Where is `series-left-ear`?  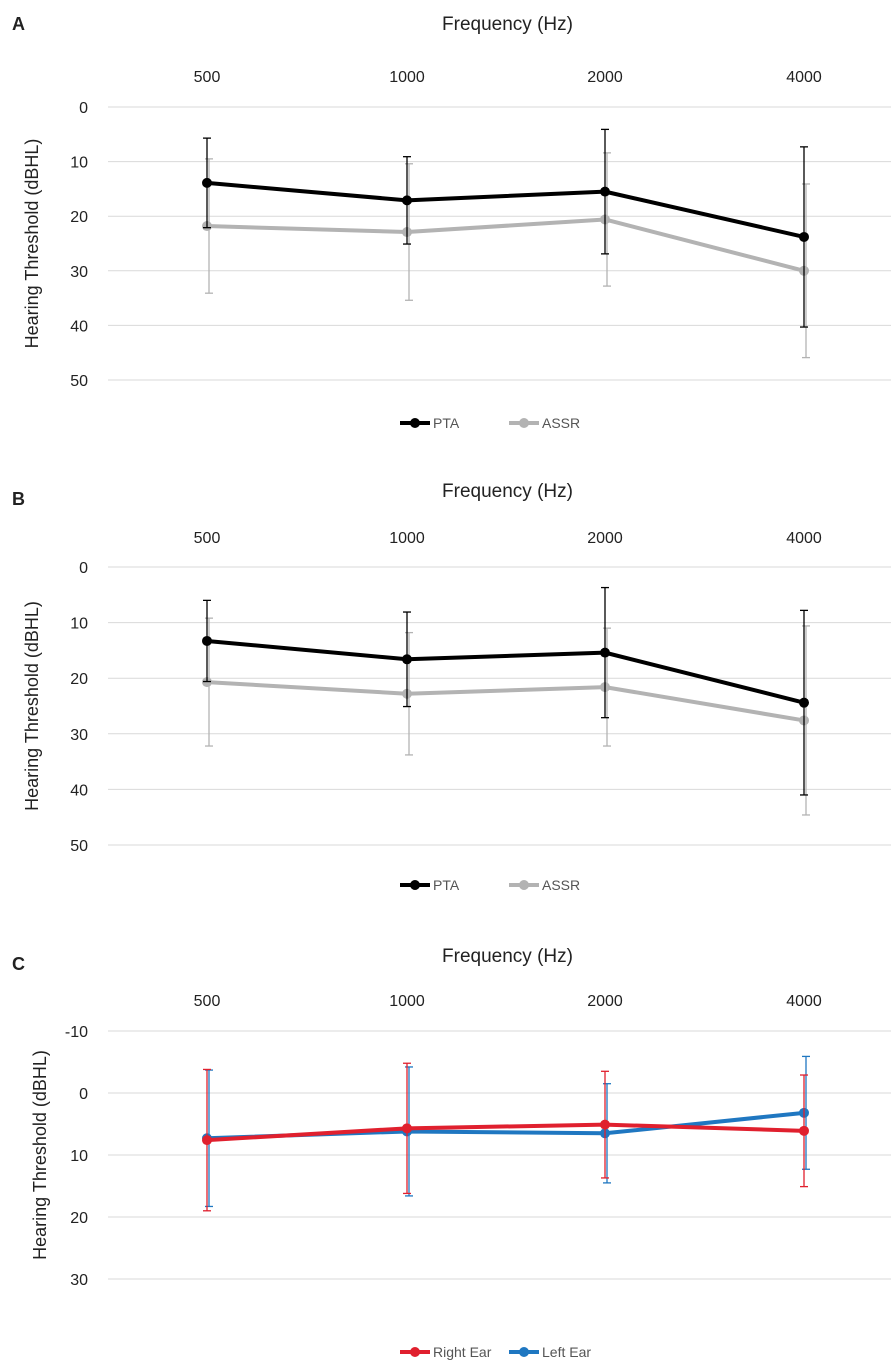
series-left-ear is located at coordinates (506, 1131).